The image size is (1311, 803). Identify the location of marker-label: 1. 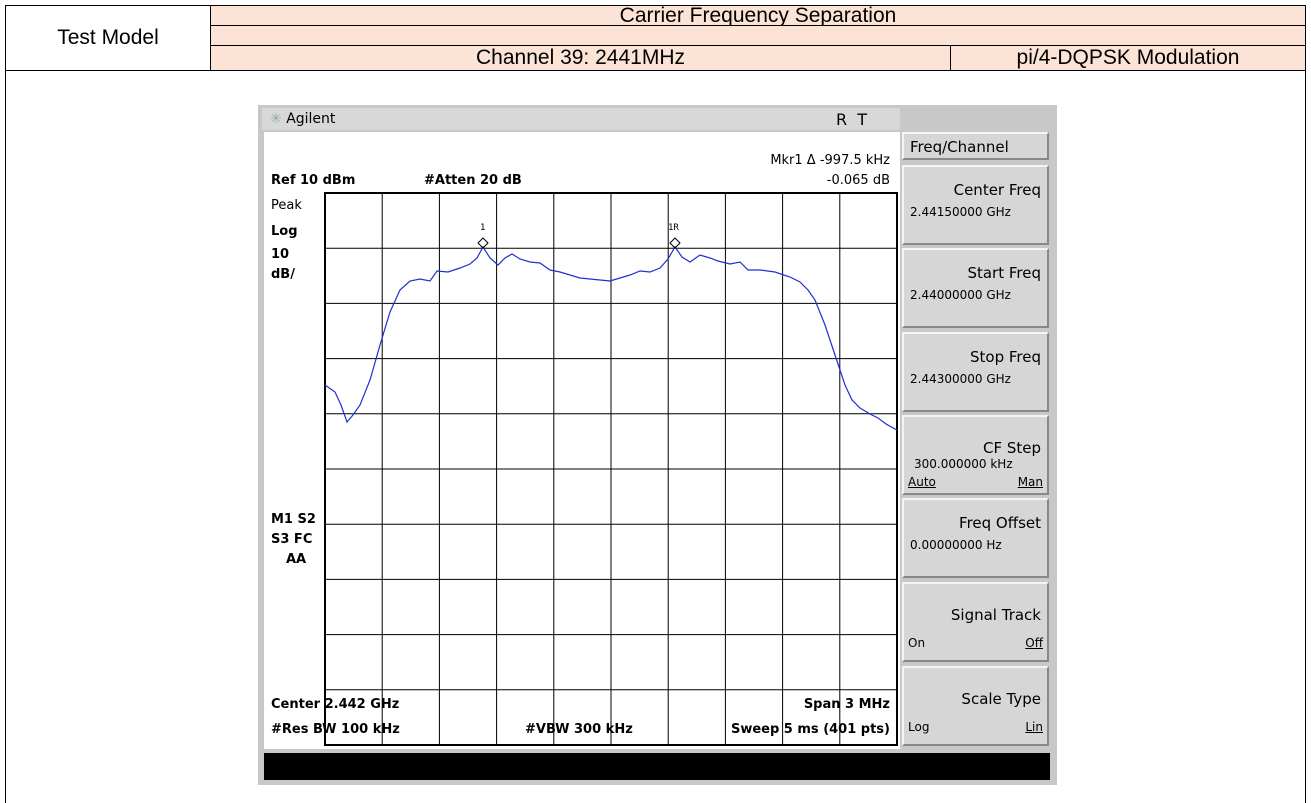
(482, 228).